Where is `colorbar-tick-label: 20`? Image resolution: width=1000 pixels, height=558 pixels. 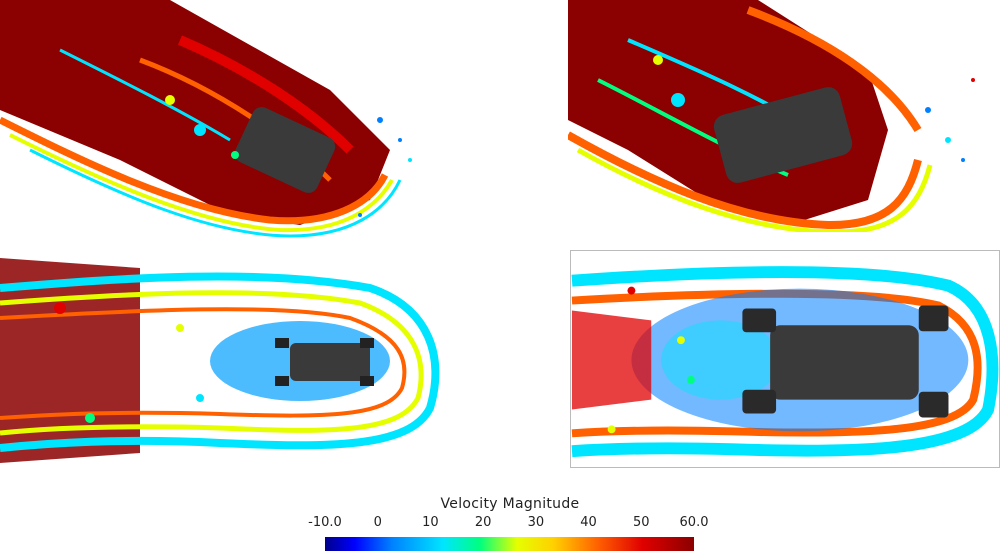 colorbar-tick-label: 20 is located at coordinates (483, 522).